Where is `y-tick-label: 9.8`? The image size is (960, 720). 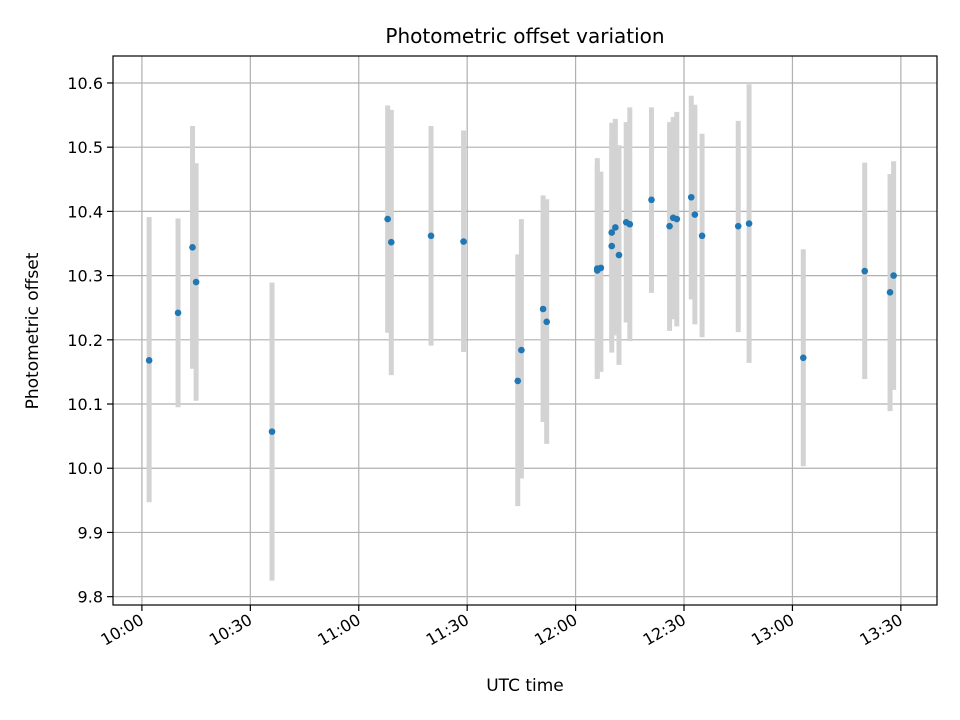
y-tick-label: 9.8 is located at coordinates (90, 597).